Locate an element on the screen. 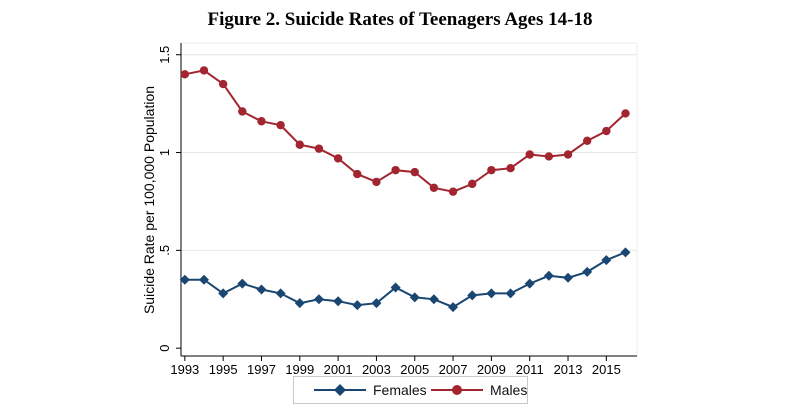  y-tick-label: .5 is located at coordinates (164, 250).